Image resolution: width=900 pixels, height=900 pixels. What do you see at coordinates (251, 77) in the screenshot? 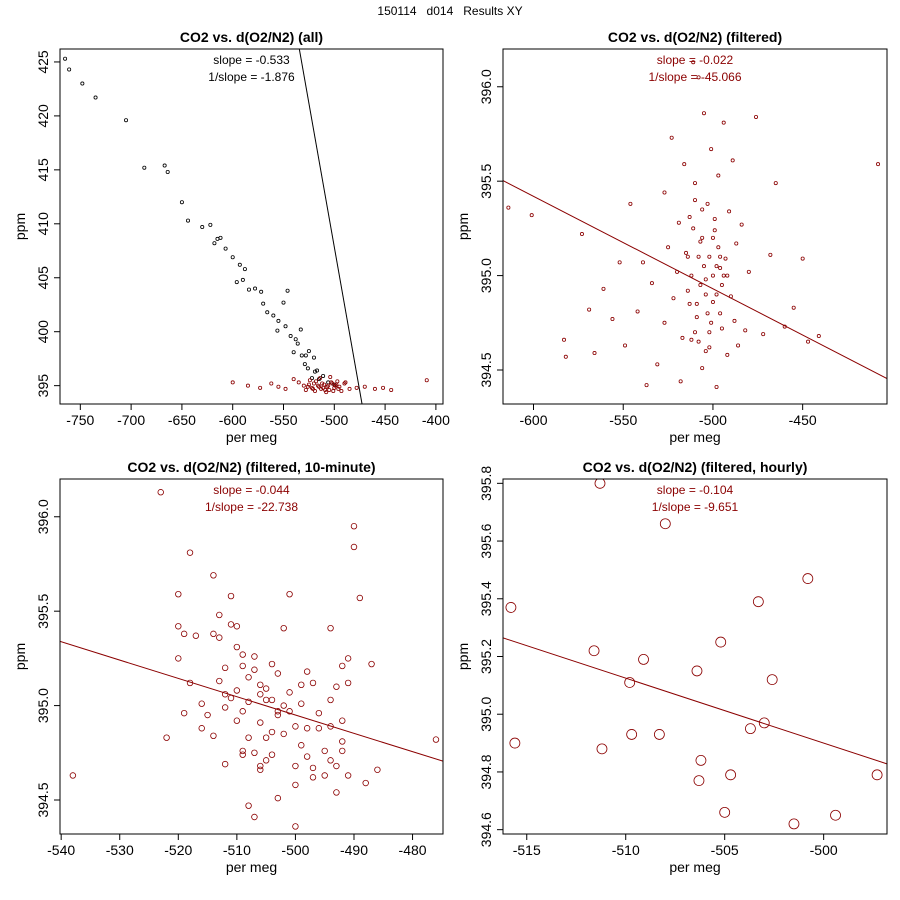
I see `chart-1-annotation-2: 1/slope = -1.876` at bounding box center [251, 77].